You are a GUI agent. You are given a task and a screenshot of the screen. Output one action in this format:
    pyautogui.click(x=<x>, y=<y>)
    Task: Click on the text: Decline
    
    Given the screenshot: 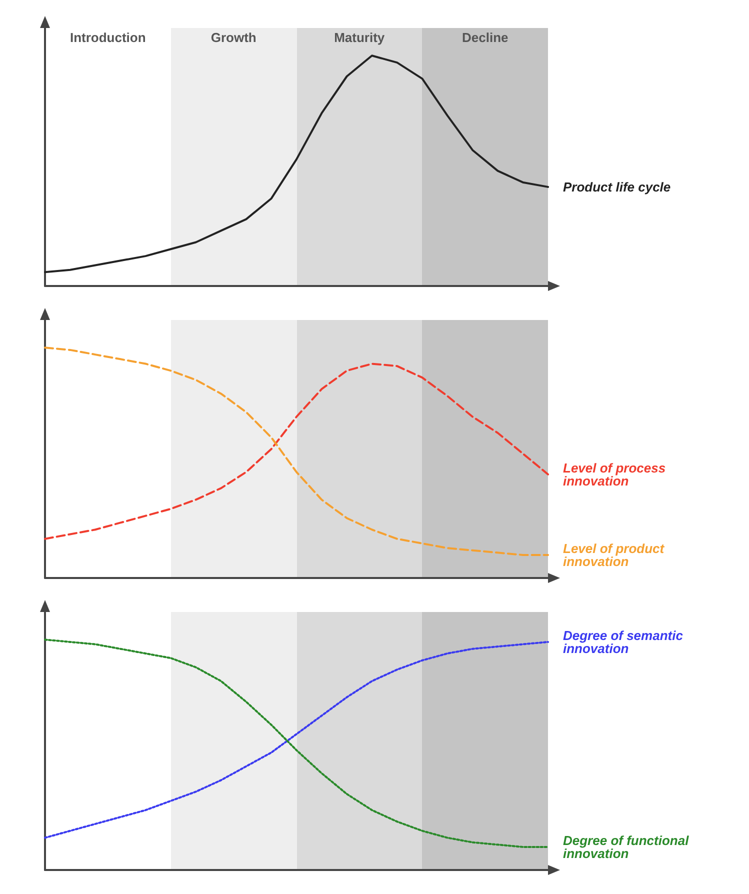 What is the action you would take?
    pyautogui.click(x=485, y=37)
    